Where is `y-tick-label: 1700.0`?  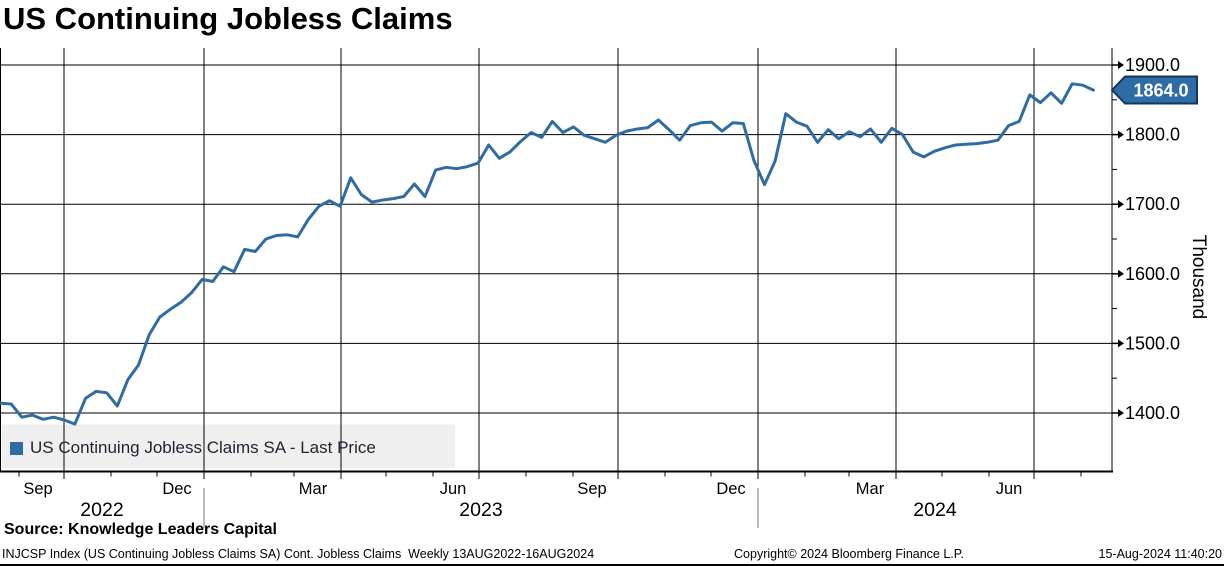 y-tick-label: 1700.0 is located at coordinates (1152, 204).